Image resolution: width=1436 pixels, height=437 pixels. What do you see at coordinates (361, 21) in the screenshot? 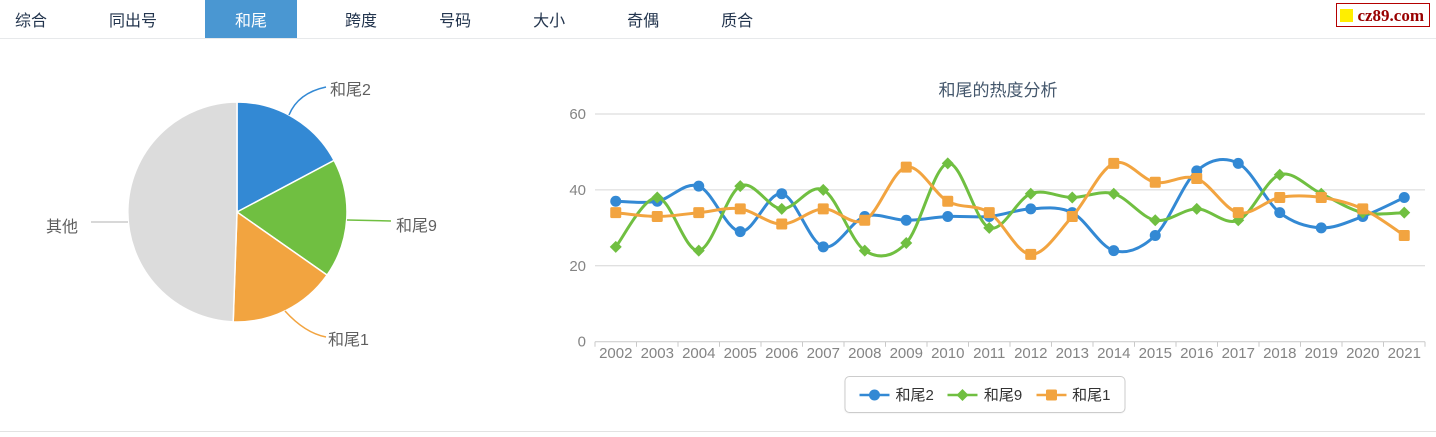
I see `tab-kuadu: 跨度` at bounding box center [361, 21].